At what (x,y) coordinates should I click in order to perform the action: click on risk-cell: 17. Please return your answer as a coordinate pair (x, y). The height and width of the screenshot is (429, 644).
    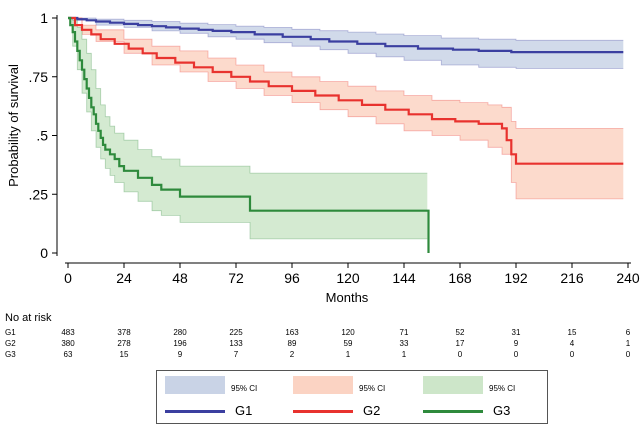
    Looking at the image, I should click on (460, 343).